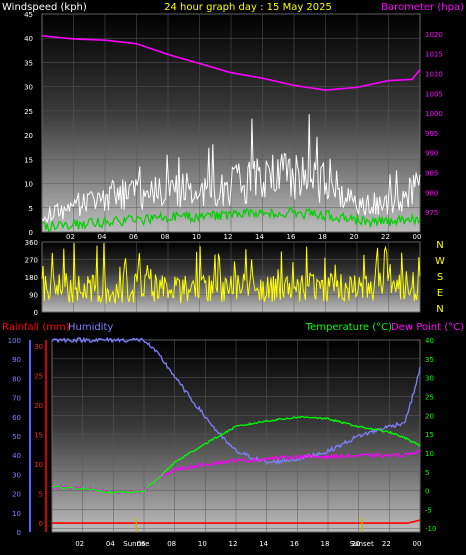  Describe the element at coordinates (429, 379) in the screenshot. I see `temperature-tick-label: 30` at that location.